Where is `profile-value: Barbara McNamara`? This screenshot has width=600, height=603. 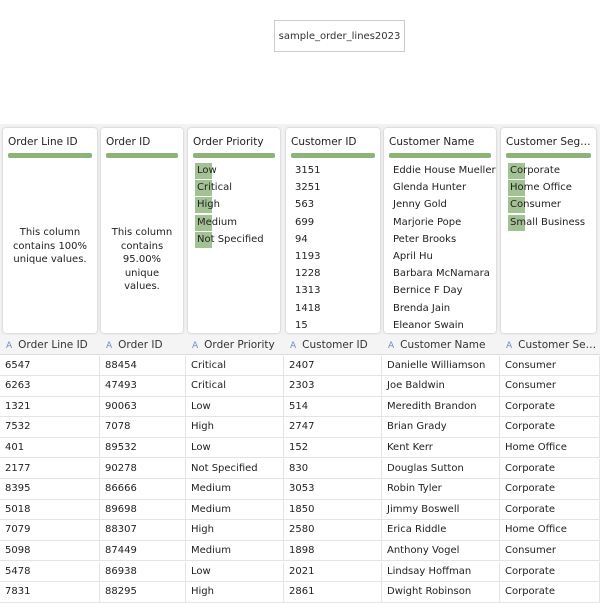 profile-value: Barbara McNamara is located at coordinates (441, 274).